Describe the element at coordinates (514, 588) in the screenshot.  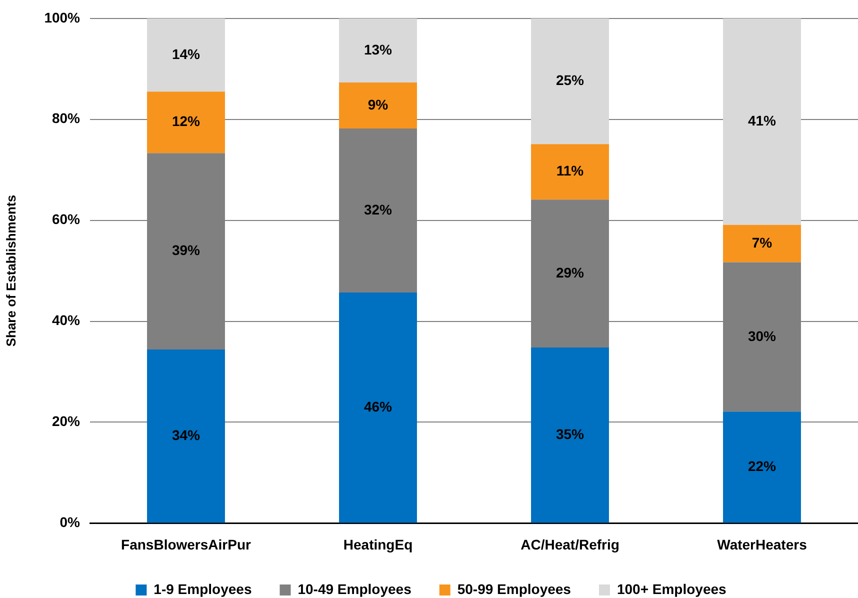
I see `legend-label: 50-99 Employees` at that location.